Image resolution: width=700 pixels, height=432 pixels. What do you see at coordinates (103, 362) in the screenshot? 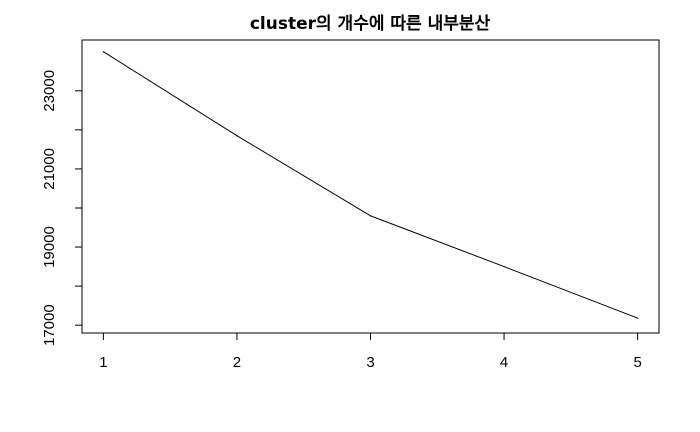
I see `x-tick-label: 1` at bounding box center [103, 362].